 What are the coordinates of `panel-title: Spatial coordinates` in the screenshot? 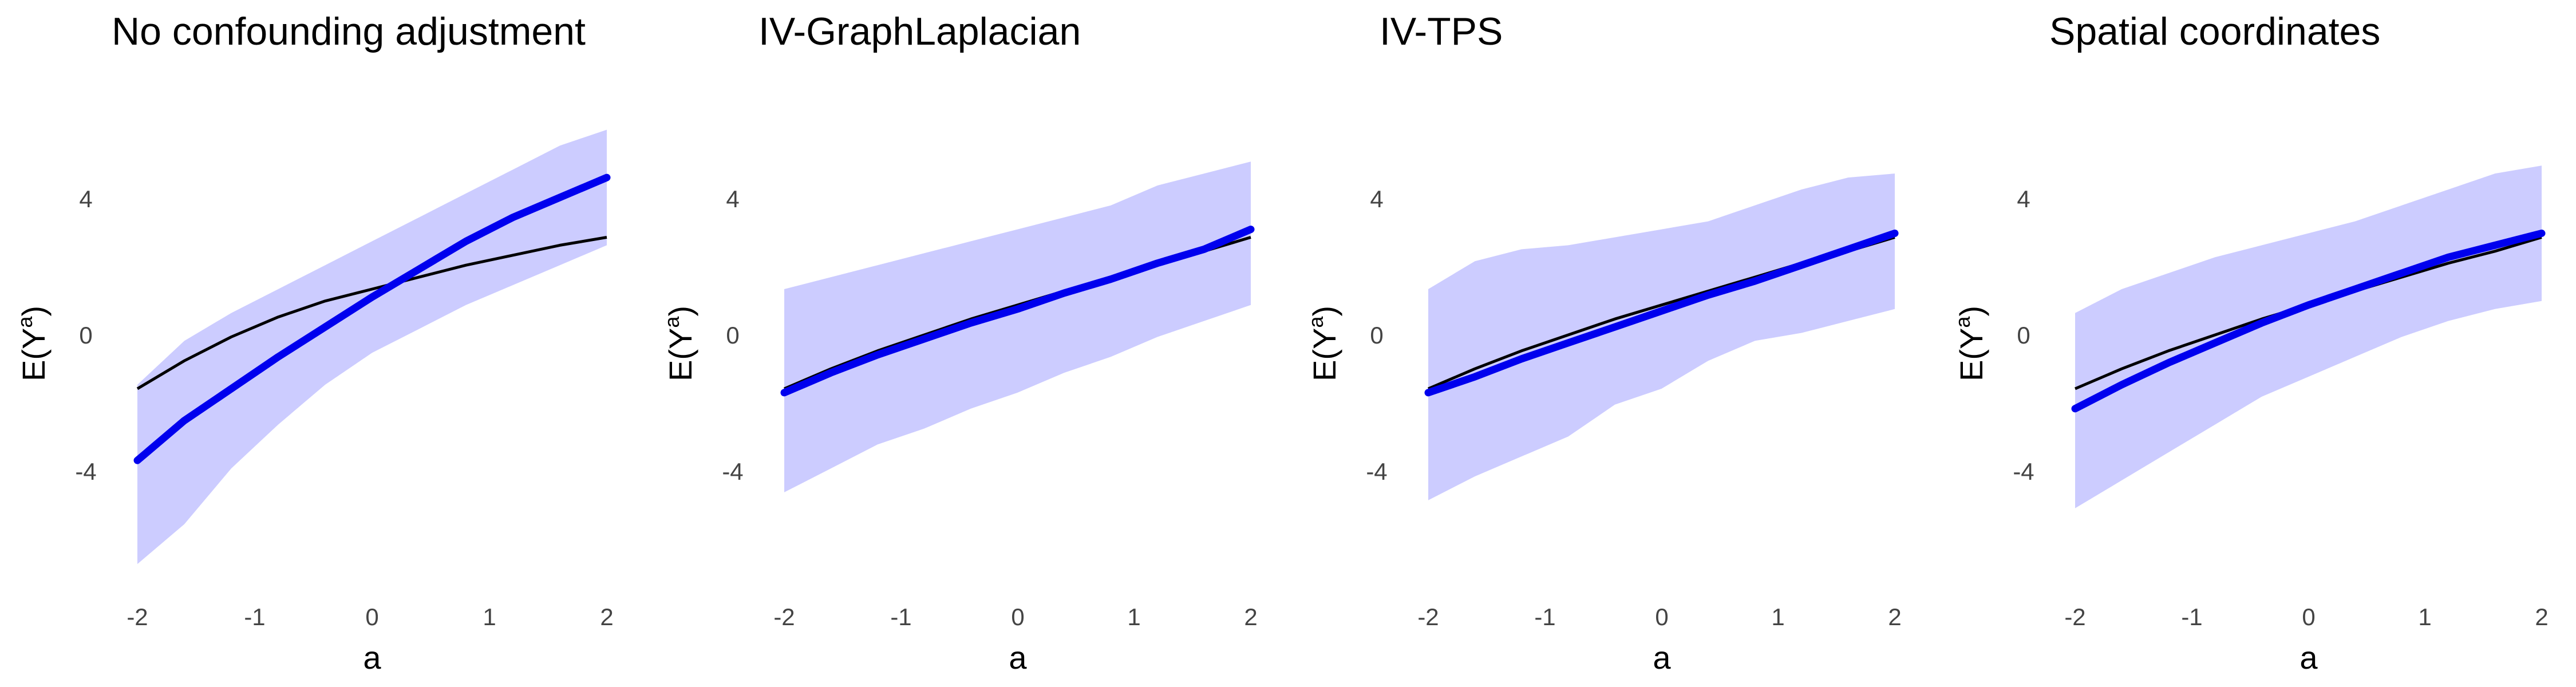 It's located at (2214, 31).